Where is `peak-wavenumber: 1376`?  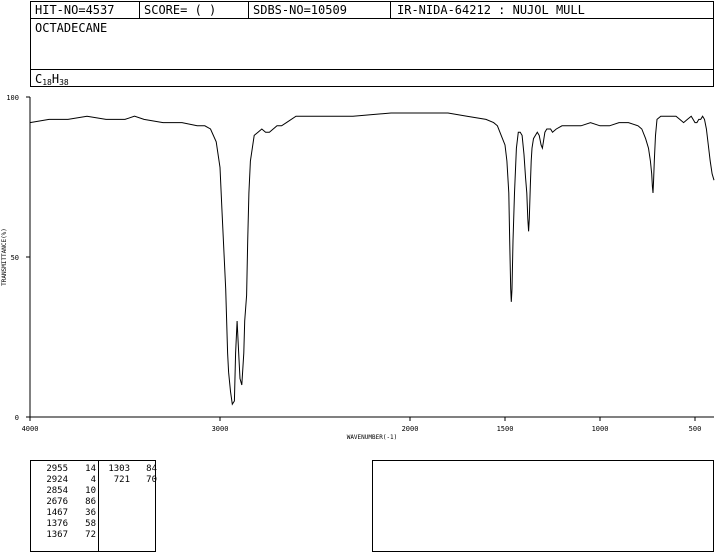
peak-wavenumber: 1376 is located at coordinates (57, 524).